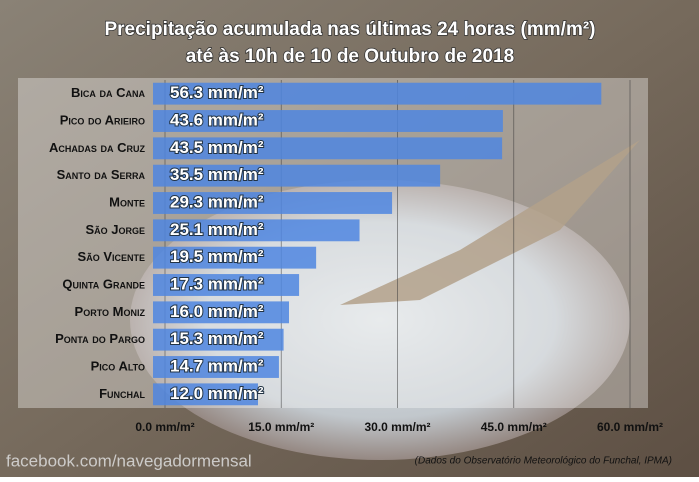 This screenshot has width=699, height=482. I want to click on value-label: 16.0 mm/m², so click(217, 311).